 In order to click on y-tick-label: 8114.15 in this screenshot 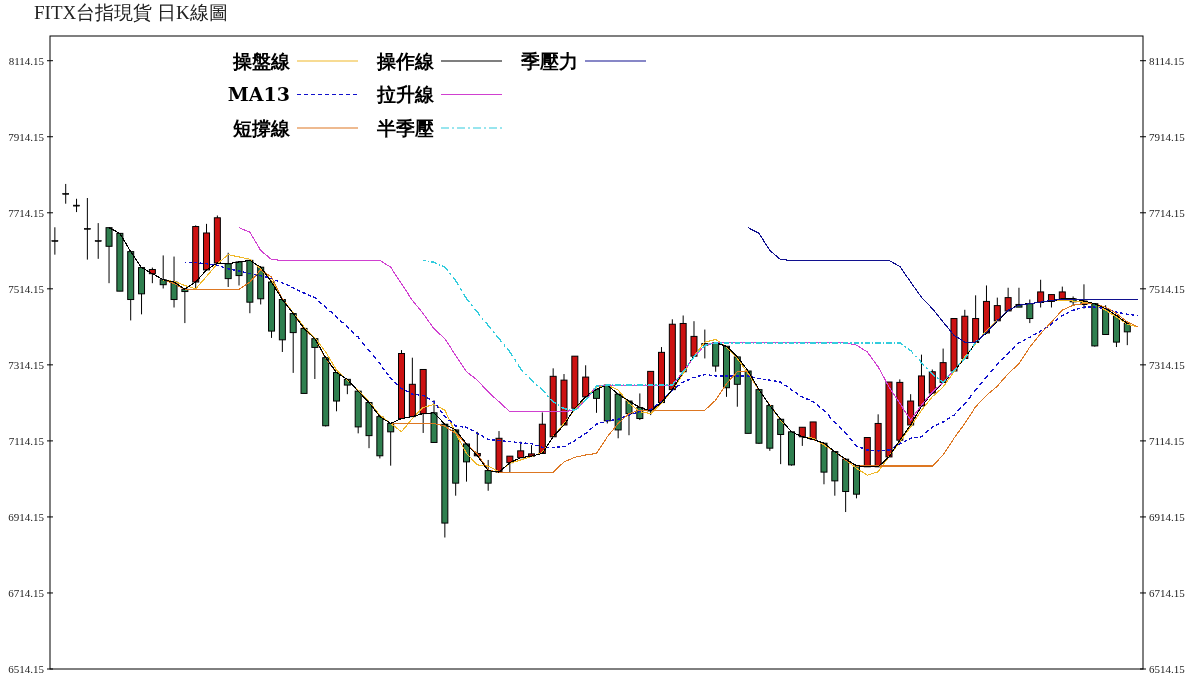, I will do `click(26, 60)`.